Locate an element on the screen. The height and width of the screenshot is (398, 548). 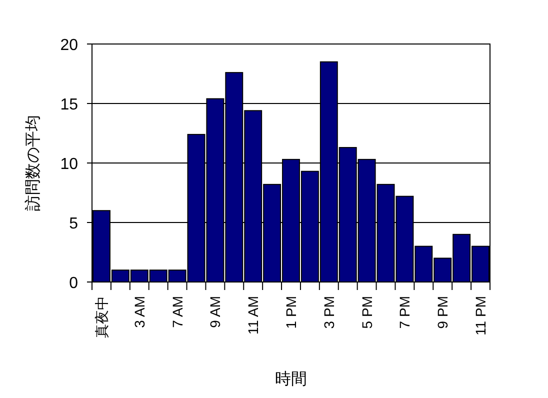
x-tick-label: 11 AM is located at coordinates (253, 315).